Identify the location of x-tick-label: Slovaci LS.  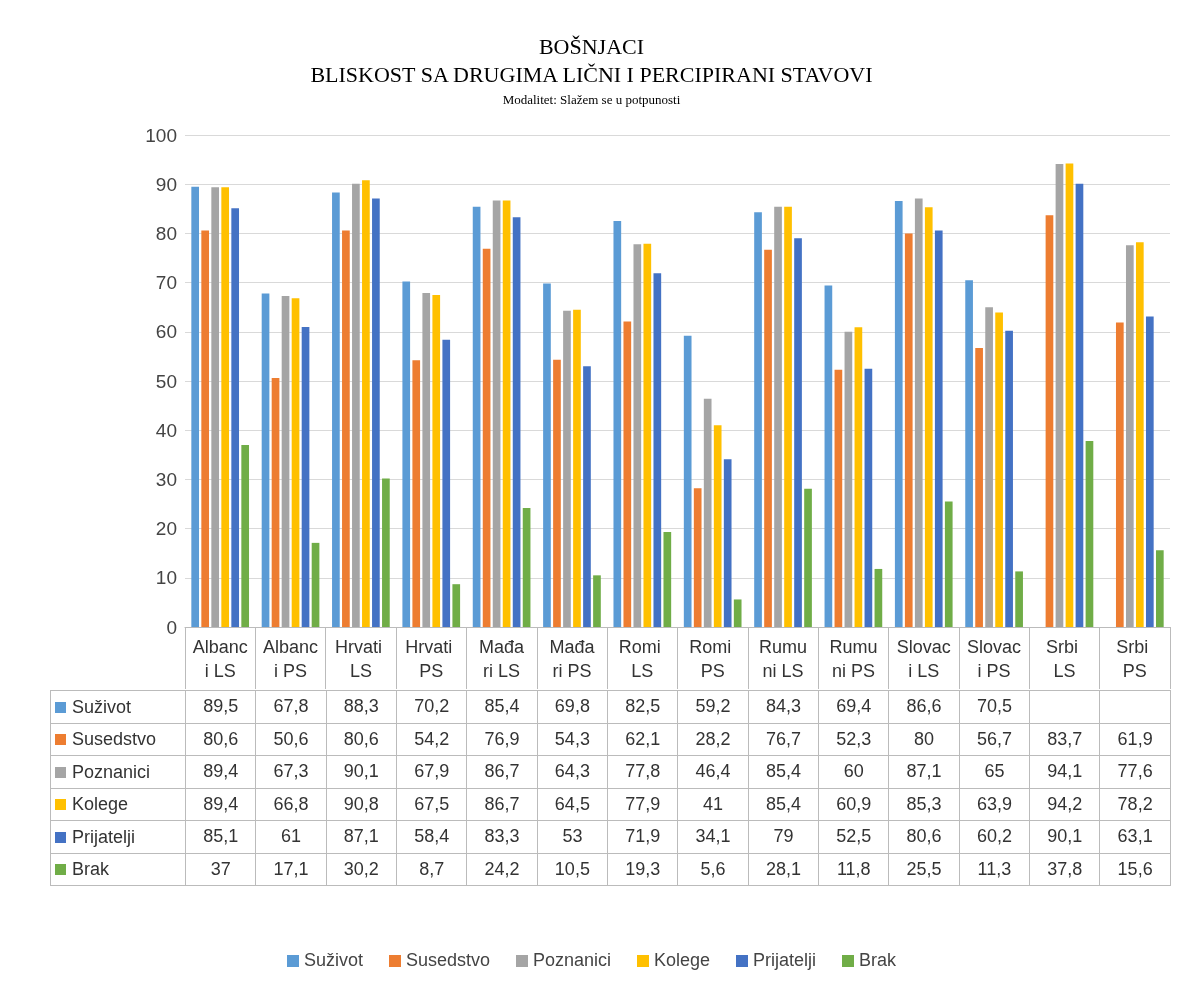
(923, 659).